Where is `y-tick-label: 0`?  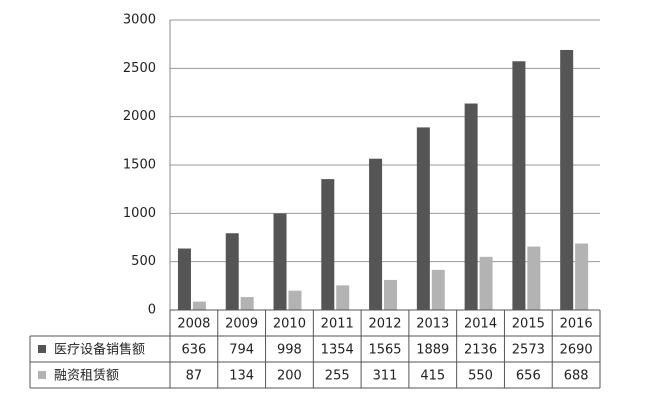 y-tick-label: 0 is located at coordinates (152, 310).